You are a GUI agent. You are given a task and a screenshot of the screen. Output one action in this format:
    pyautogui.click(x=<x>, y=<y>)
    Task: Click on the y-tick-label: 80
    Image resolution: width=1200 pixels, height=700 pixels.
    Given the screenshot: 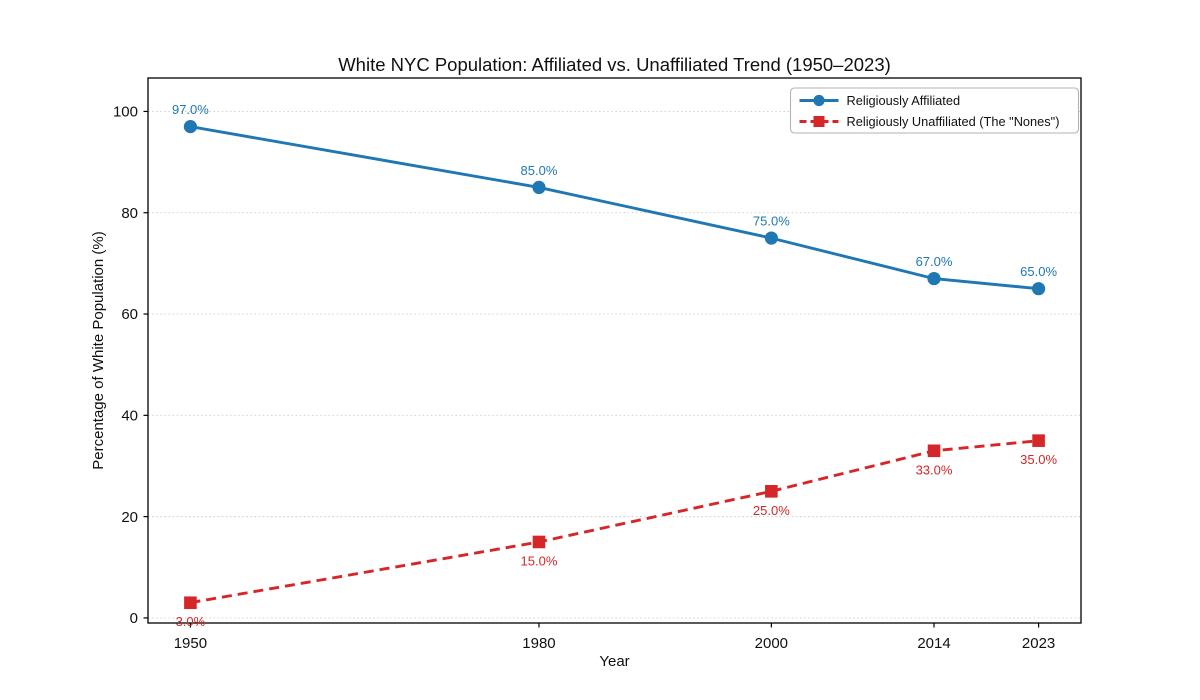 What is the action you would take?
    pyautogui.click(x=129, y=213)
    